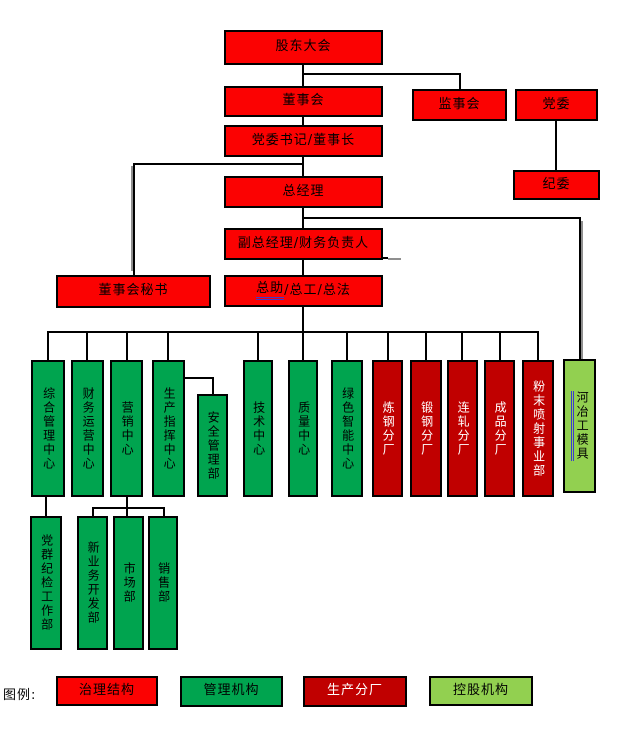 The height and width of the screenshot is (737, 634). I want to click on node-steelmaking-plant: 炼钢分厂, so click(387, 428).